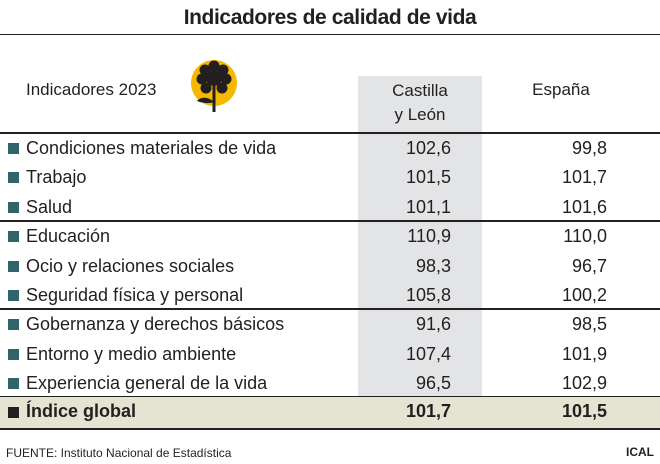 This screenshot has width=660, height=464. What do you see at coordinates (433, 324) in the screenshot?
I see `row-castilla-leon-value: 91,6` at bounding box center [433, 324].